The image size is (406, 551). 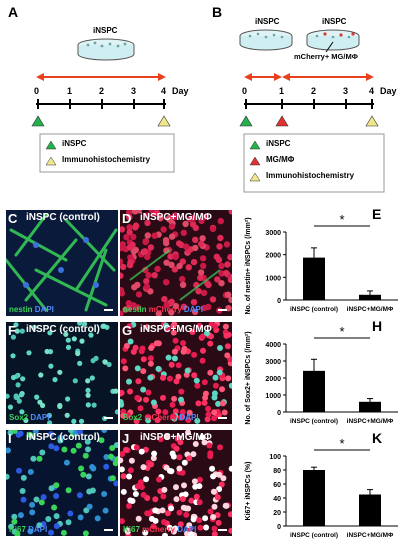 I want to click on addition-pointer, so click(x=329, y=47).